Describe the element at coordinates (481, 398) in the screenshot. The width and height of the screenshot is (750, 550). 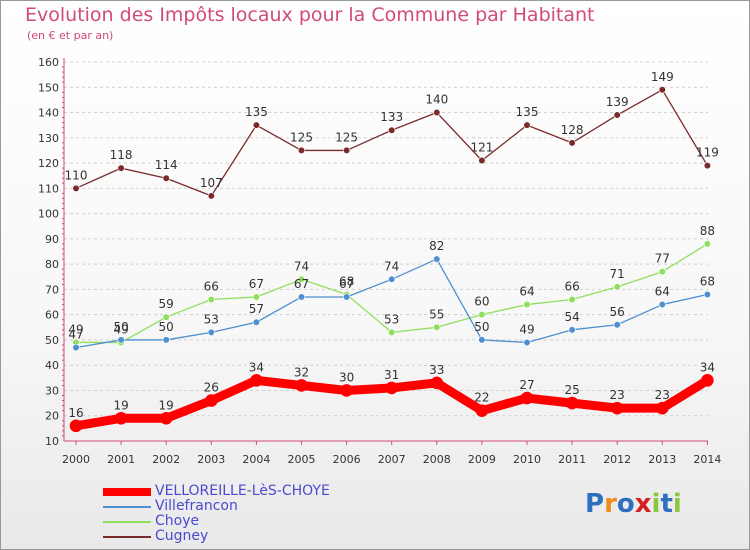
I see `data-label: 22` at that location.